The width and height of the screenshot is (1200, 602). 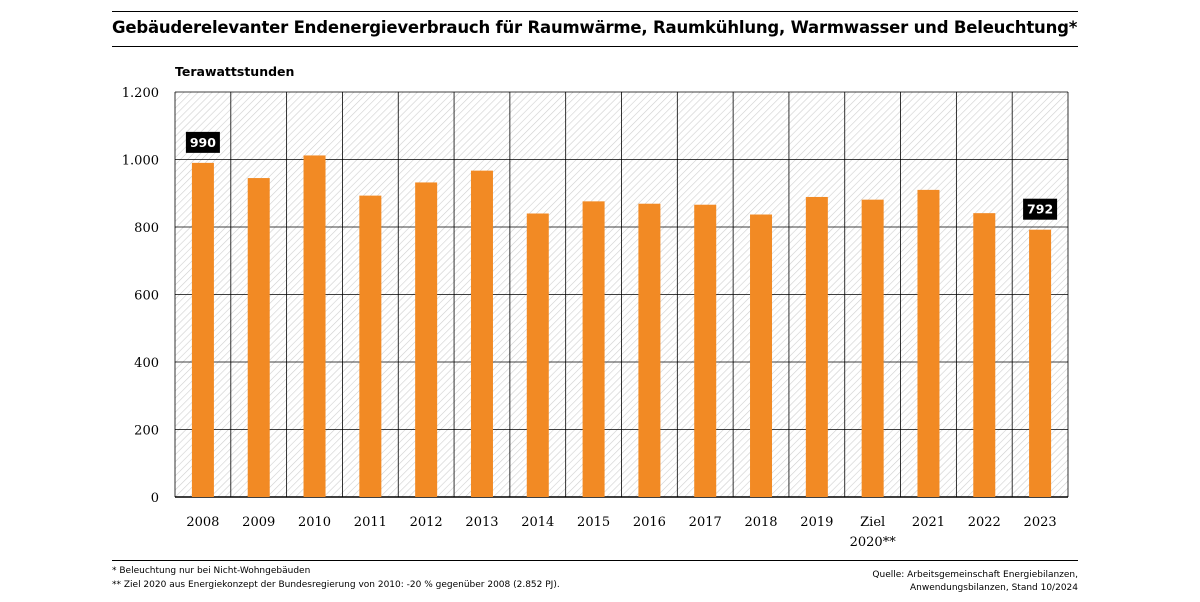 I want to click on source-line-2: Anwendungsbilanzen, Stand 10/2024, so click(x=993, y=588).